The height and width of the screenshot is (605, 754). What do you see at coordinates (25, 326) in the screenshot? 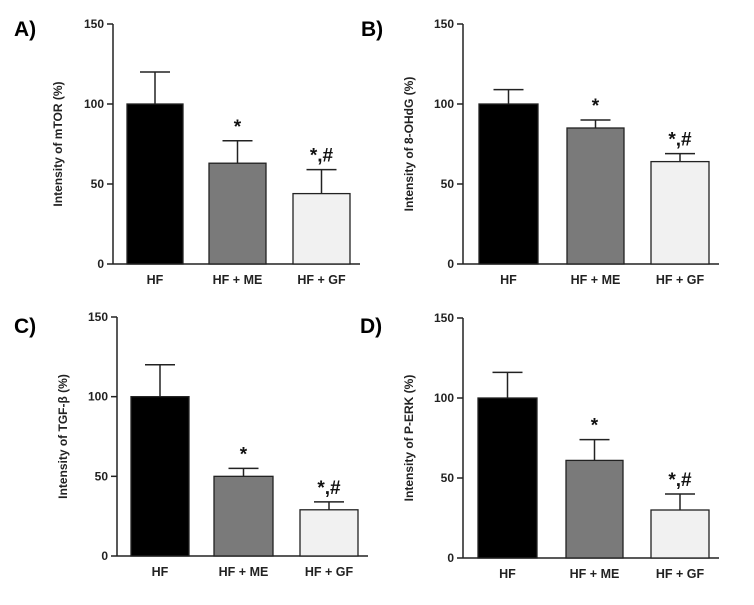
I see `panel-label: C)` at bounding box center [25, 326].